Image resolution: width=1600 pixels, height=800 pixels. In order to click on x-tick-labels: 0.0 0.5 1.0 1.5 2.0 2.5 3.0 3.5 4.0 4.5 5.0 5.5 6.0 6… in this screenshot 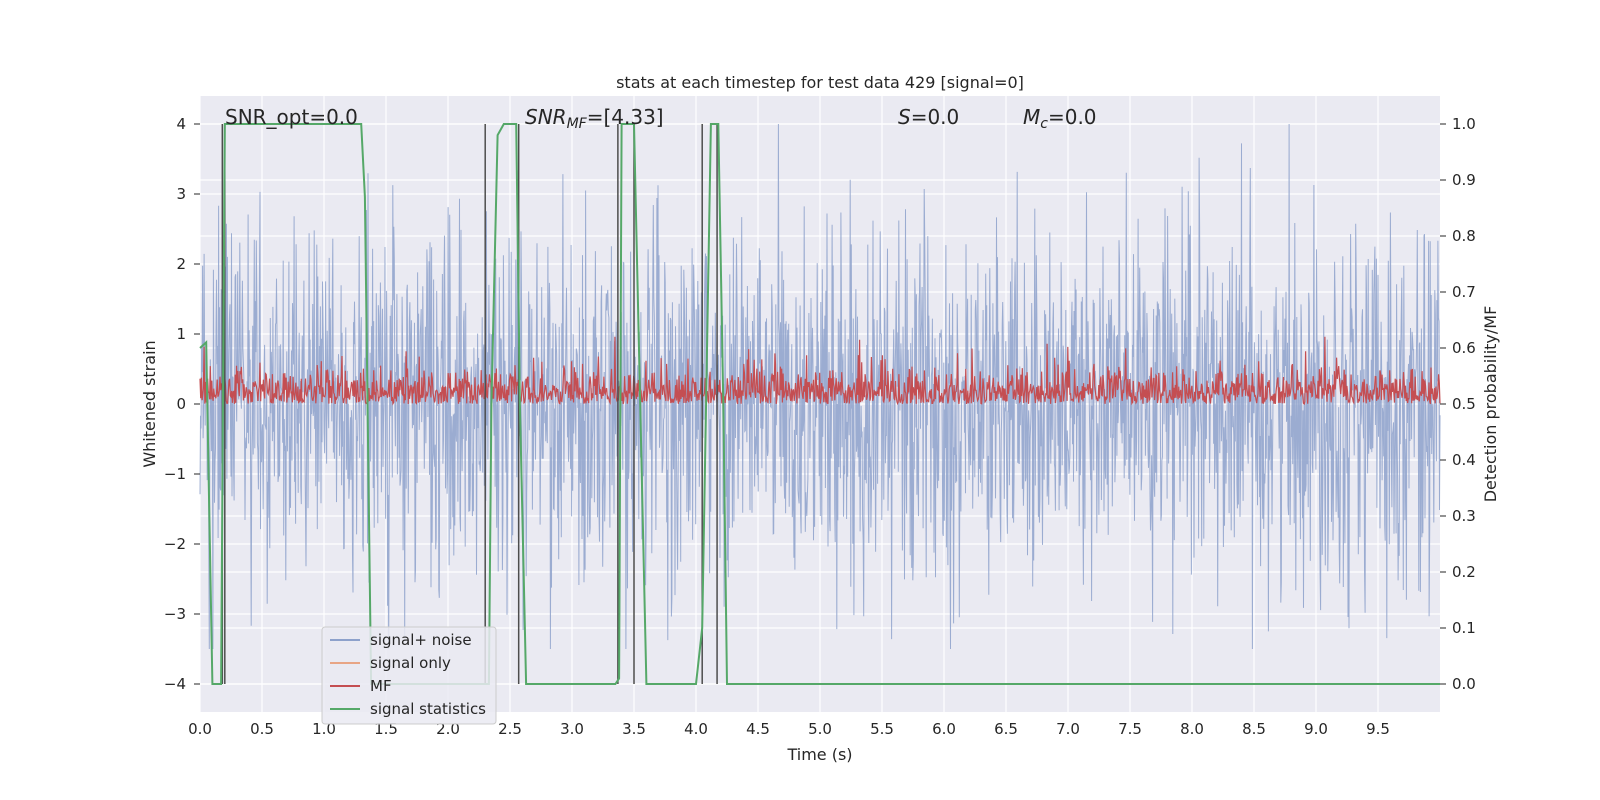, I will do `click(789, 729)`.